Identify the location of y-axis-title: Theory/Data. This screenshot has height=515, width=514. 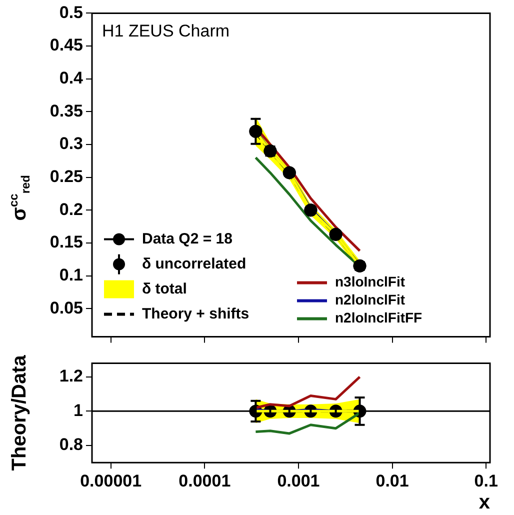
(19, 412).